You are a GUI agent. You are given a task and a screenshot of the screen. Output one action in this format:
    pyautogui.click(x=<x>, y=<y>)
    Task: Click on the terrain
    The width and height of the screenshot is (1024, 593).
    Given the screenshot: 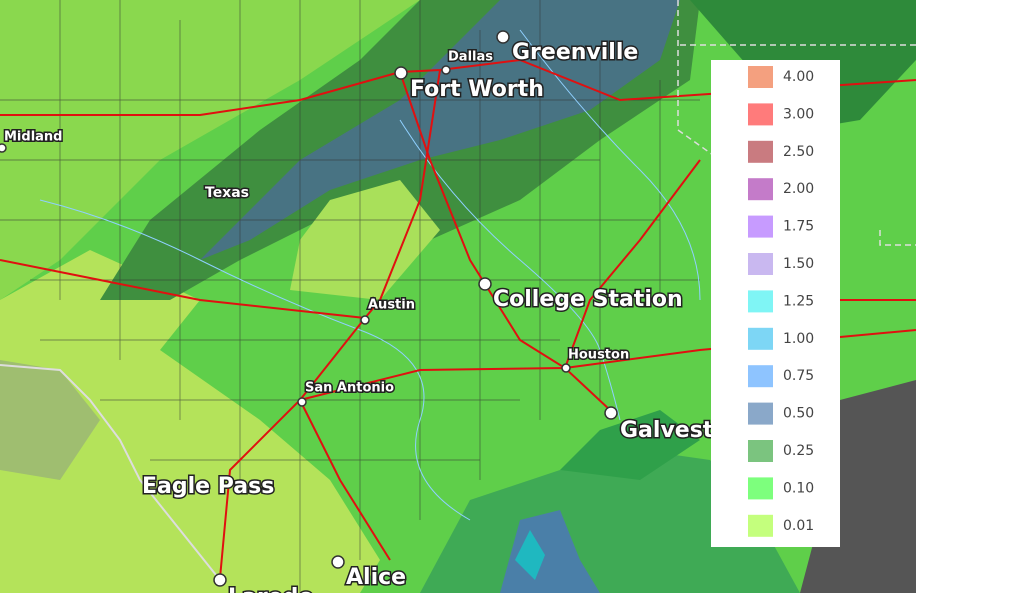 What is the action you would take?
    pyautogui.click(x=50, y=420)
    